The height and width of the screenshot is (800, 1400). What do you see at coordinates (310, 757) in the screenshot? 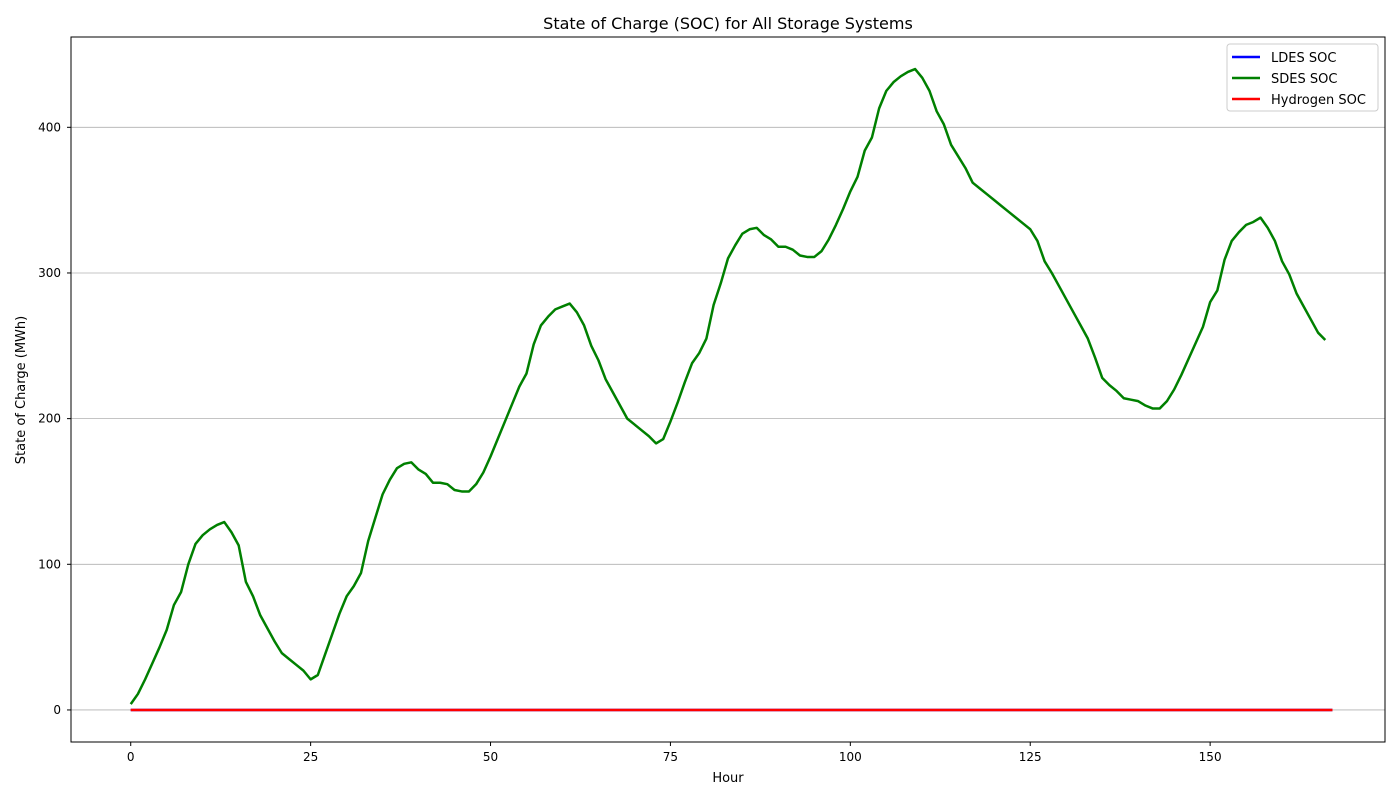
I see `x-tick-label: 25` at bounding box center [310, 757].